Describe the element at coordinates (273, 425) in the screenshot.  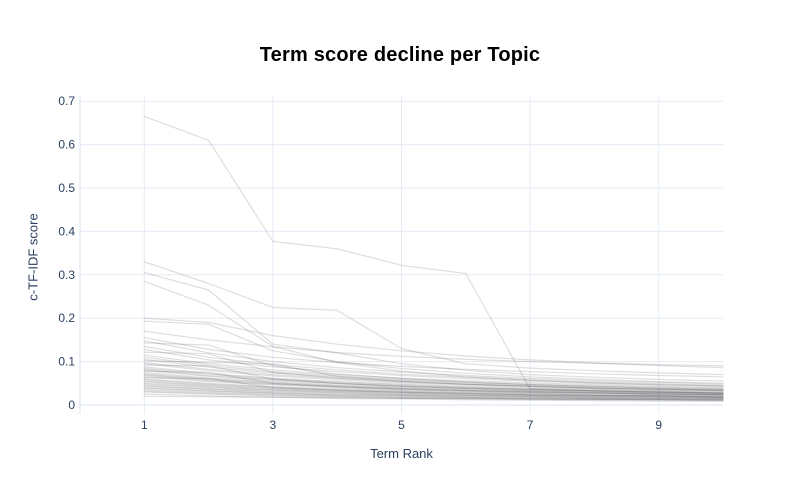
I see `x-tick-label: 3` at that location.